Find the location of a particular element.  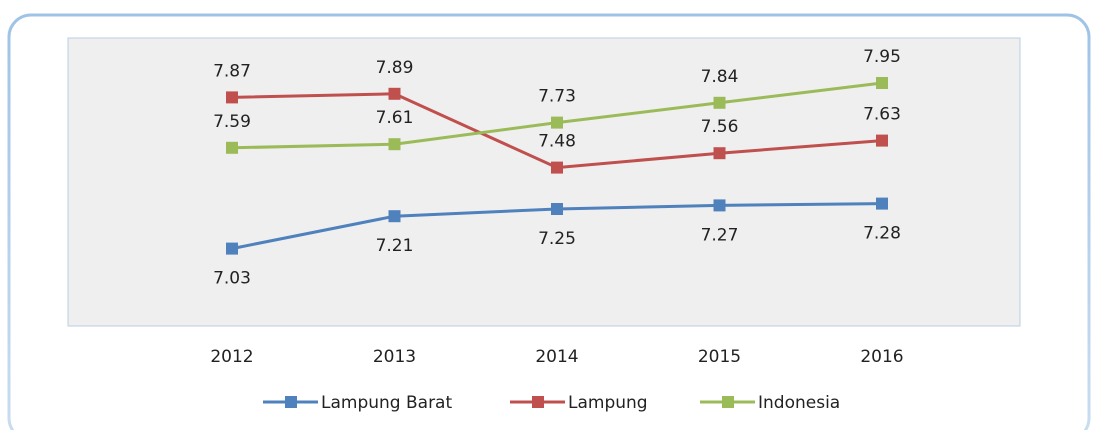

data-label: 7.59 is located at coordinates (232, 122).